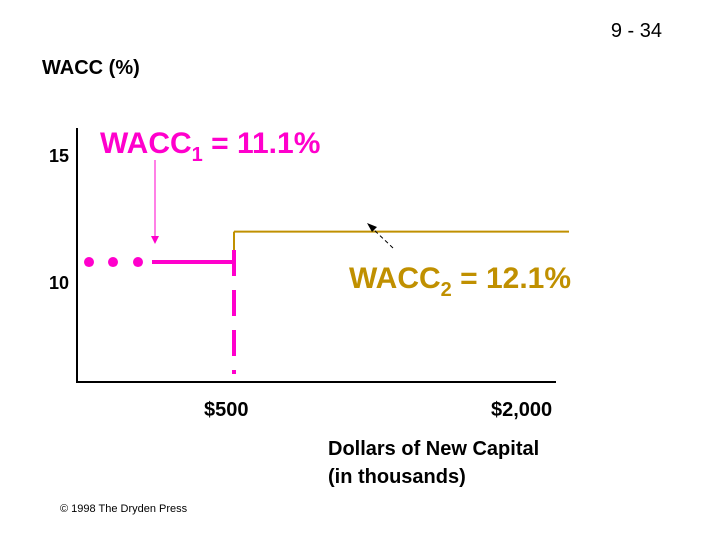 This screenshot has height=539, width=719. I want to click on x-axis-label-line1: Dollars of New Capital, so click(433, 449).